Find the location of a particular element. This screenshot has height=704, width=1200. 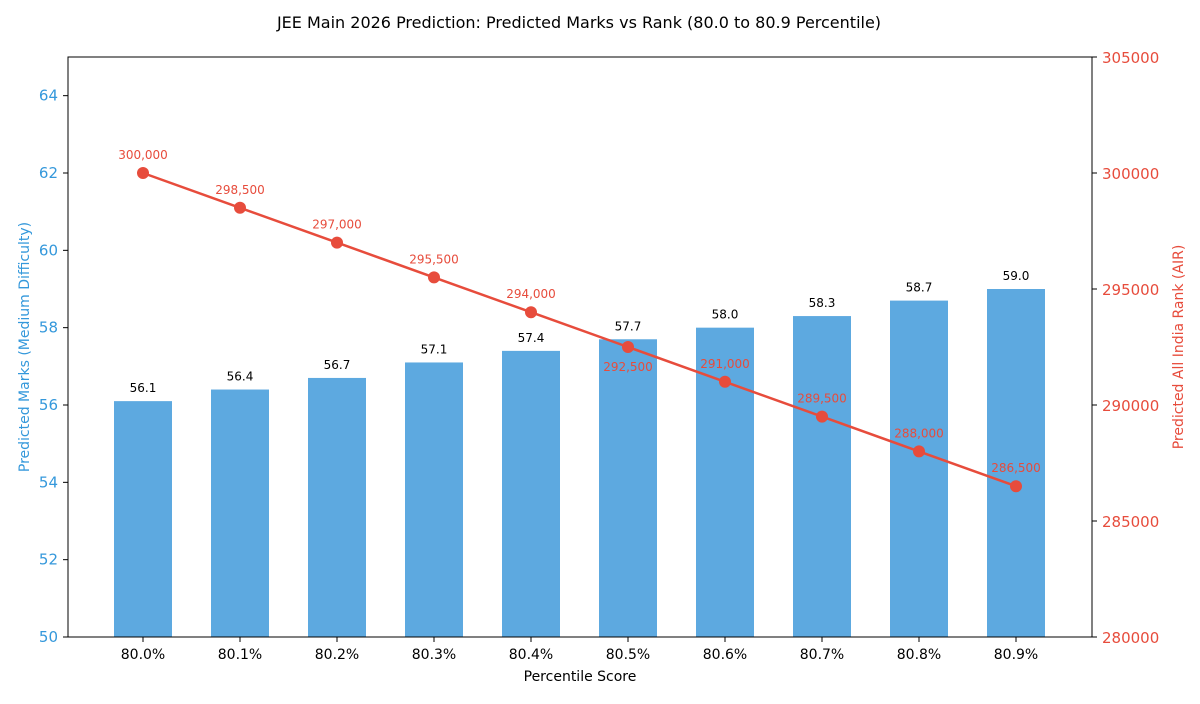

x-axis-label: Percentile Score is located at coordinates (580, 677).